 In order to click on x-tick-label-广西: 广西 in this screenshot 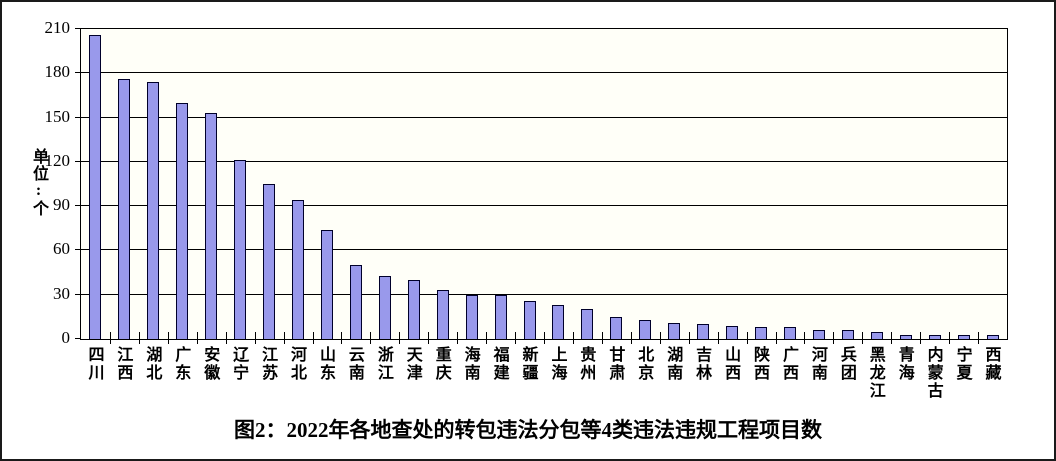, I will do `click(788, 364)`.